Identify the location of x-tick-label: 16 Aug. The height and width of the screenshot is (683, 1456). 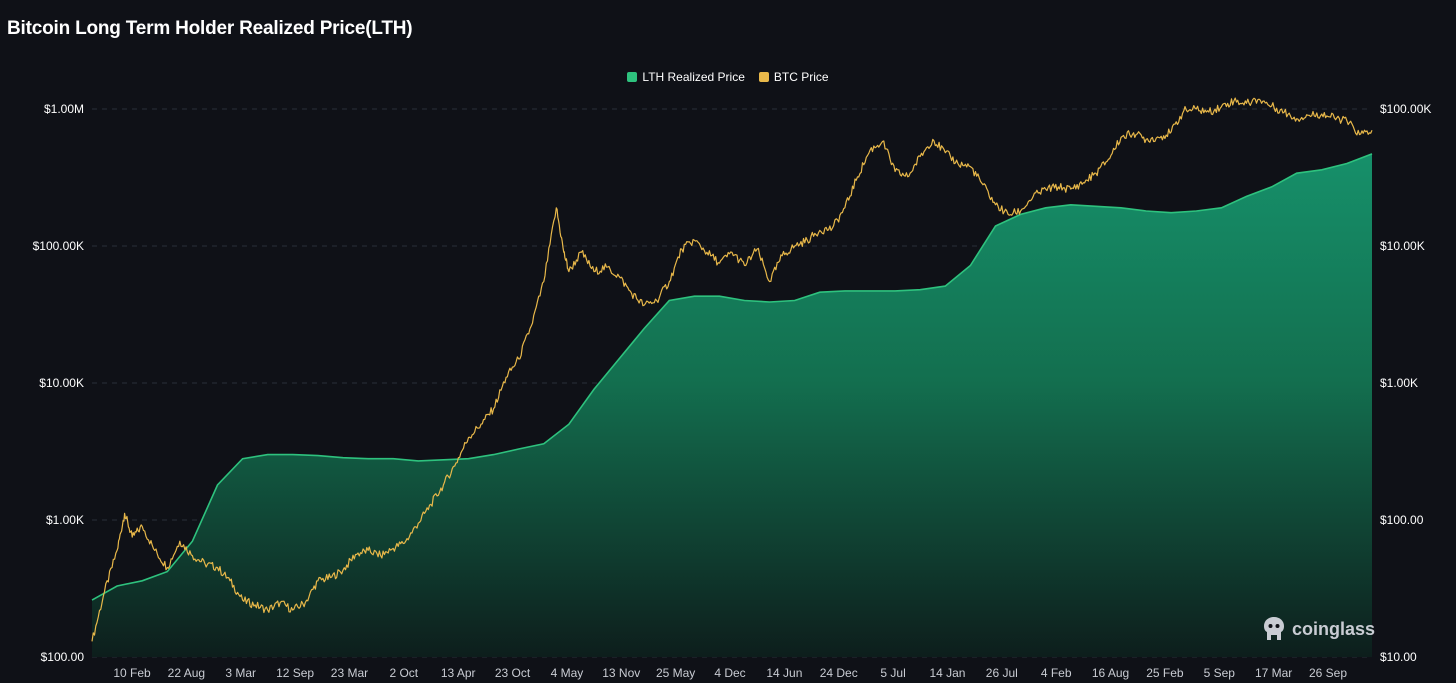
(1110, 673).